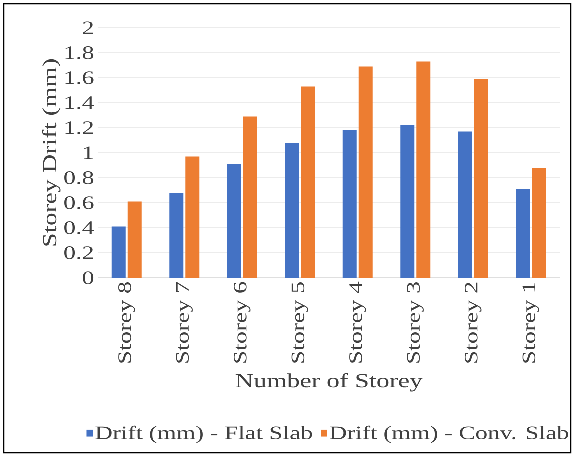  I want to click on y-tick-label: 2, so click(88, 28).